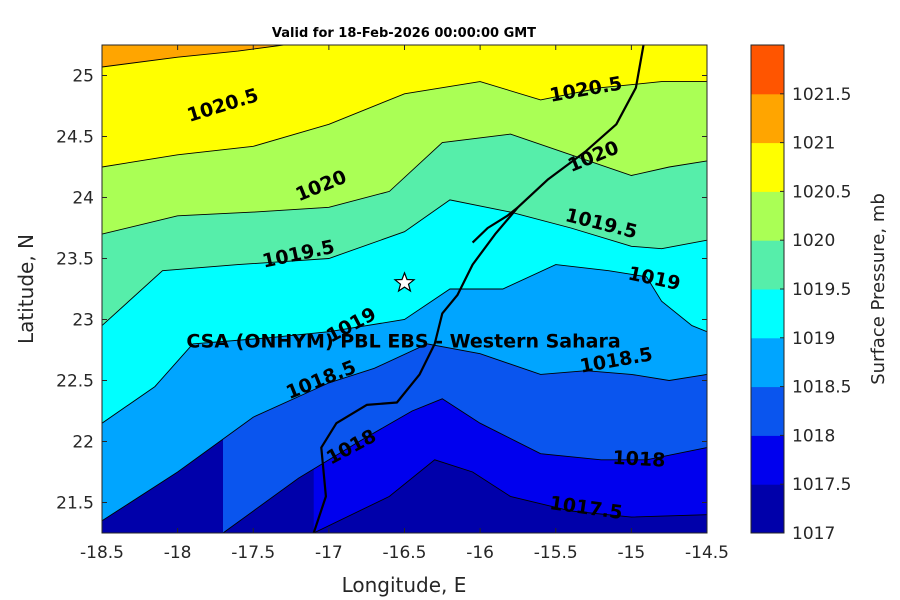 This screenshot has width=900, height=600. Describe the element at coordinates (403, 312) in the screenshot. I see `station-marker: CSA (ONHYM) PBL EBS - Western Sahara` at that location.